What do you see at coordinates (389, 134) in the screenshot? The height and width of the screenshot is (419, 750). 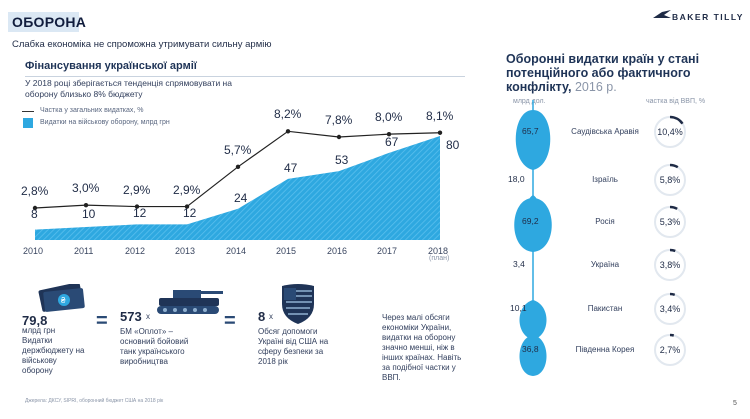 I see `line-point-2017` at bounding box center [389, 134].